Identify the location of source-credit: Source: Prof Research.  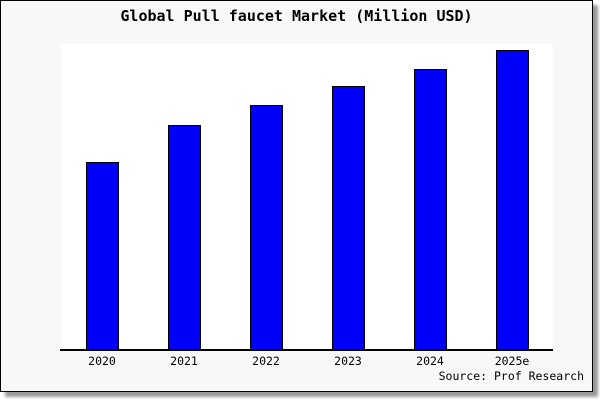
(511, 376).